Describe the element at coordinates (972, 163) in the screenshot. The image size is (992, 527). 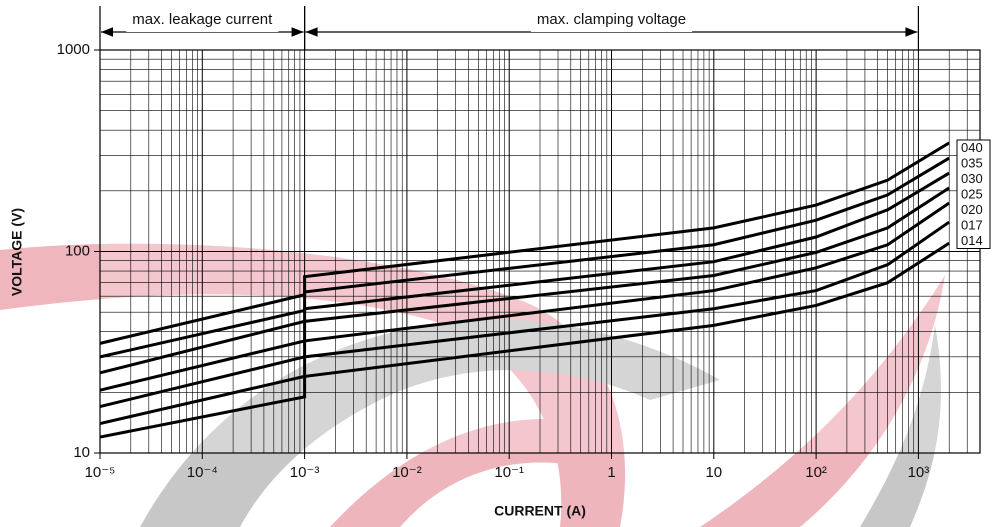
I see `legend-label: 035` at that location.